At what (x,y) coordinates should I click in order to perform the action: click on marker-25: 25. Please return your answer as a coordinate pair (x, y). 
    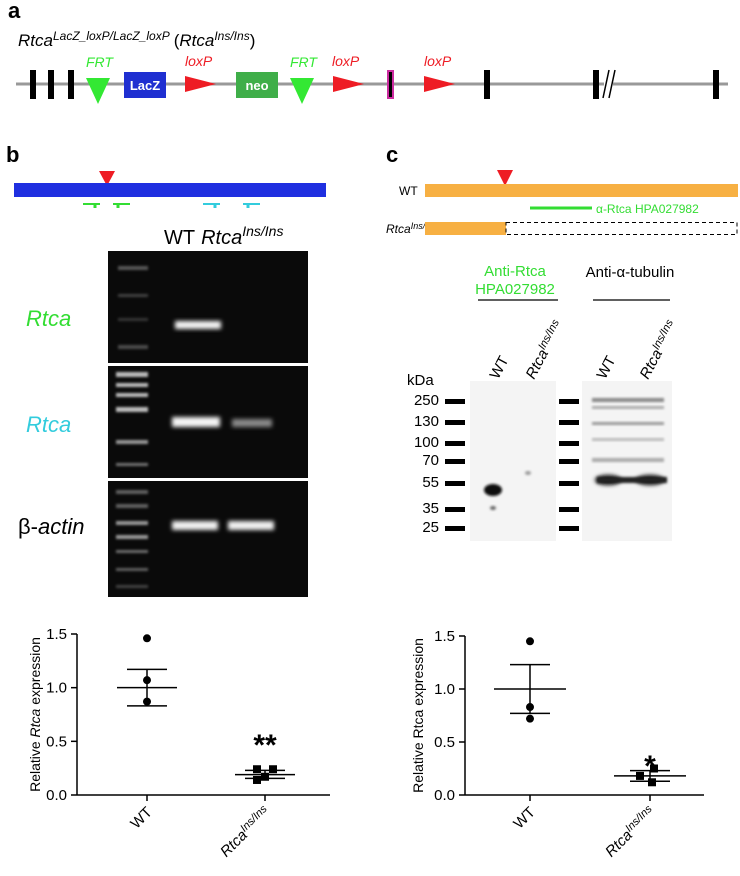
    Looking at the image, I should click on (430, 527).